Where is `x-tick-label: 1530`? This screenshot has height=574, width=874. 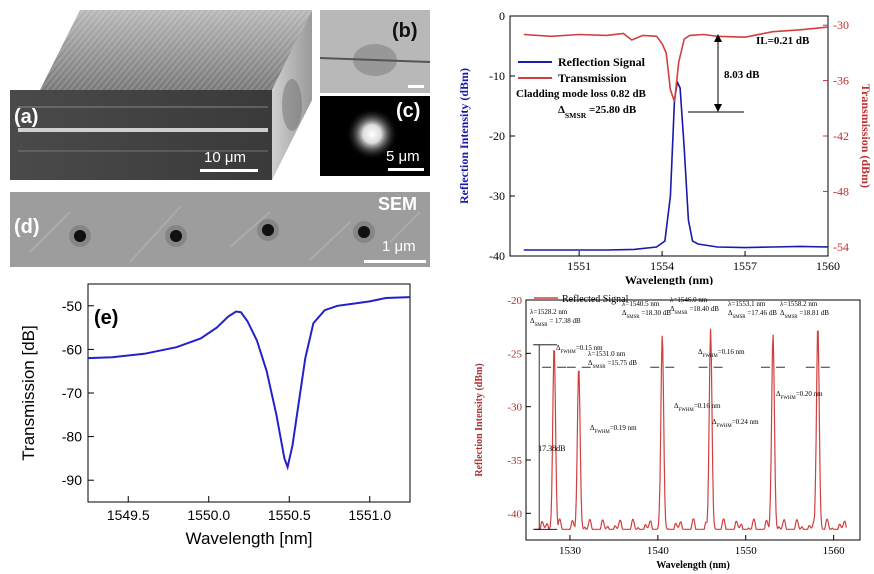
x-tick-label: 1530 is located at coordinates (570, 551).